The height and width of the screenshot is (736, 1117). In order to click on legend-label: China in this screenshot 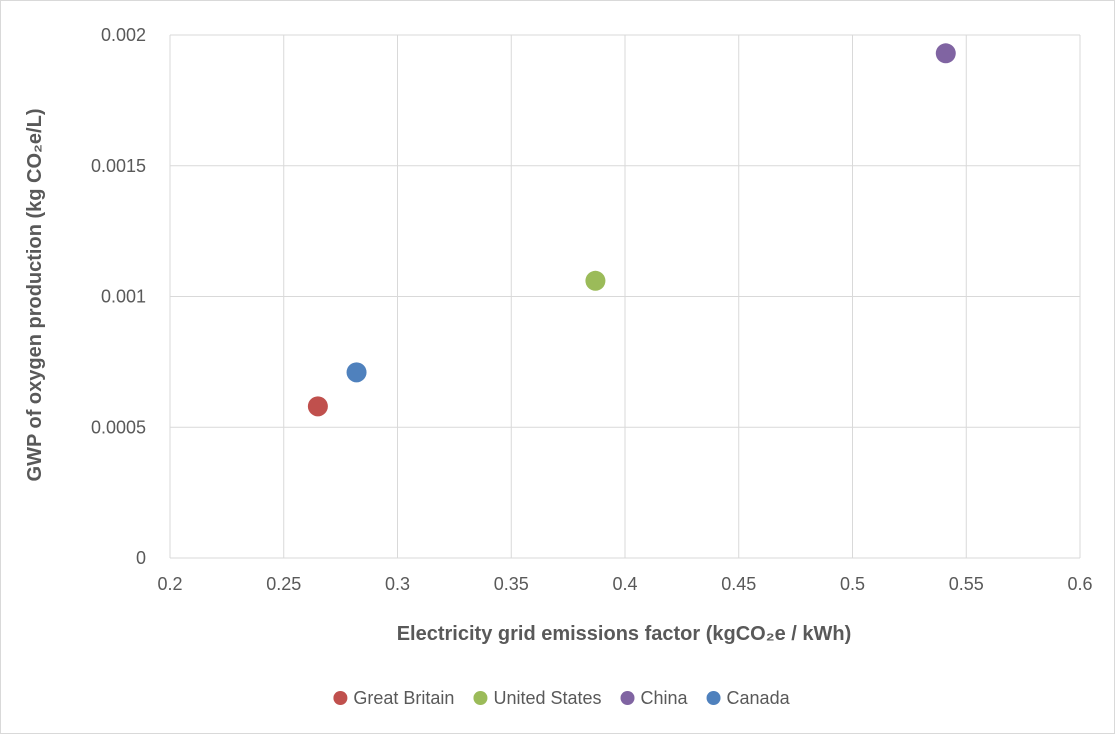, I will do `click(665, 698)`.